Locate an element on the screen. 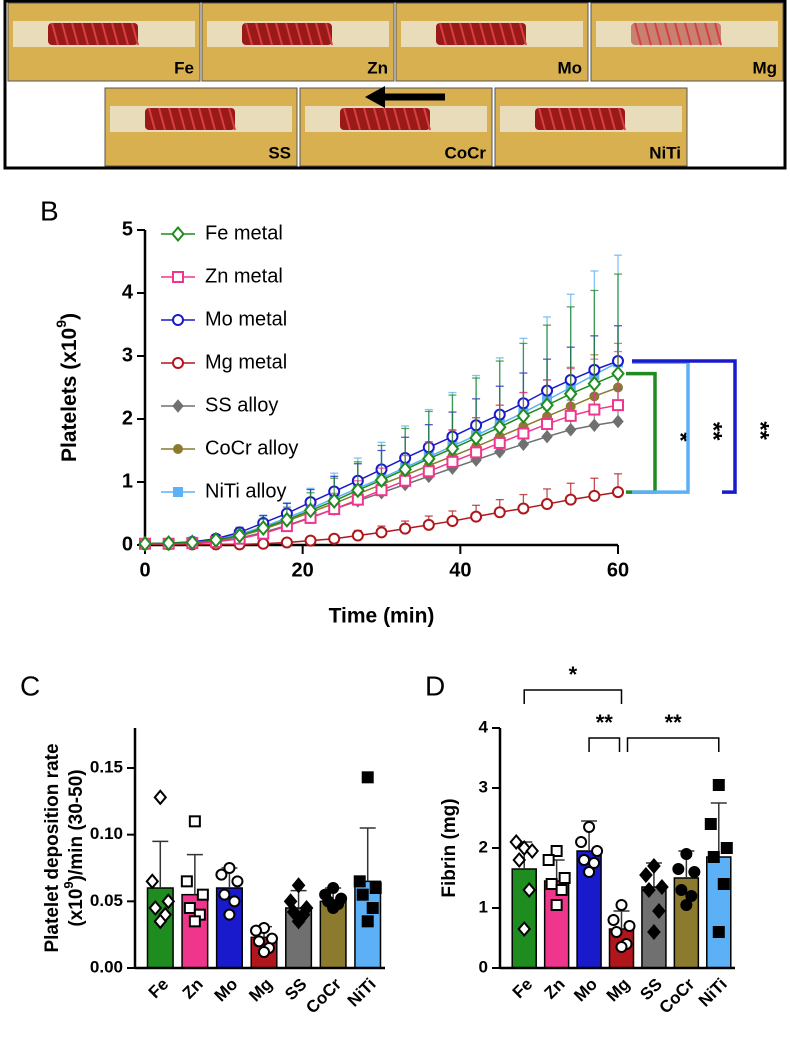  legend-entry: SS alloy is located at coordinates (219, 405).